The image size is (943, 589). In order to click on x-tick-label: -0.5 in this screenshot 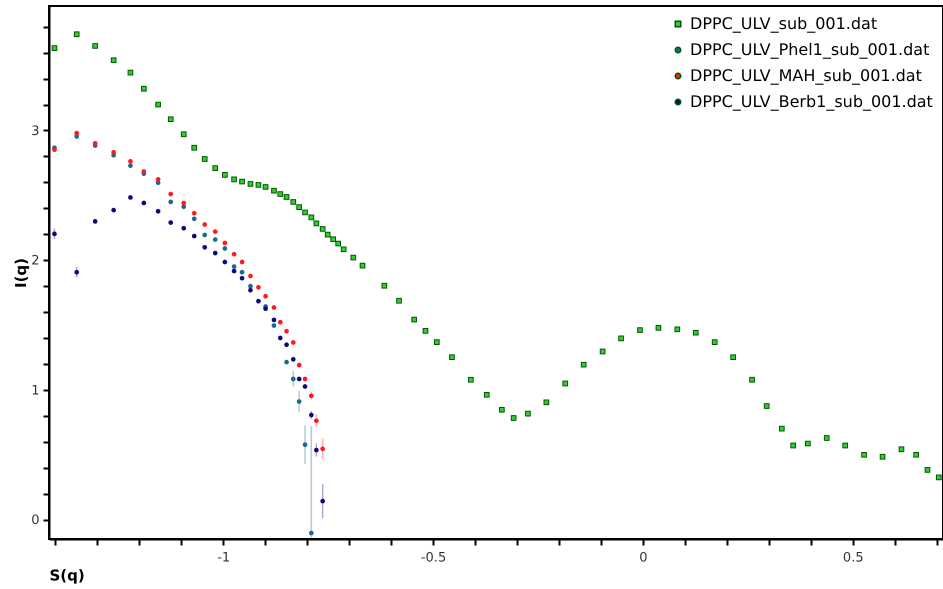, I will do `click(433, 558)`.